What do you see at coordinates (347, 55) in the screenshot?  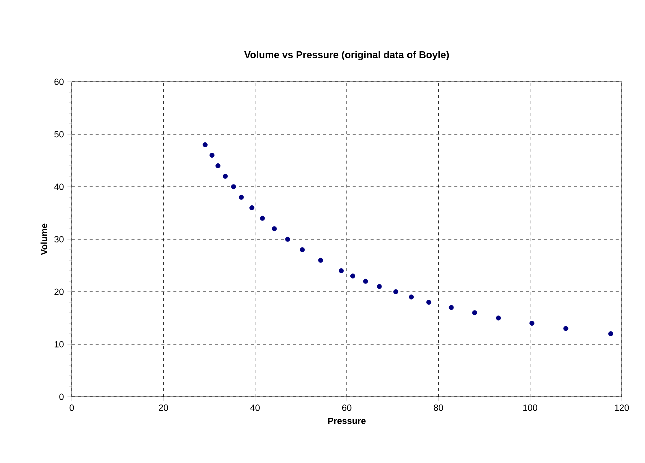 I see `chart-title: Volume vs Pressure (original data of Boyle)` at bounding box center [347, 55].